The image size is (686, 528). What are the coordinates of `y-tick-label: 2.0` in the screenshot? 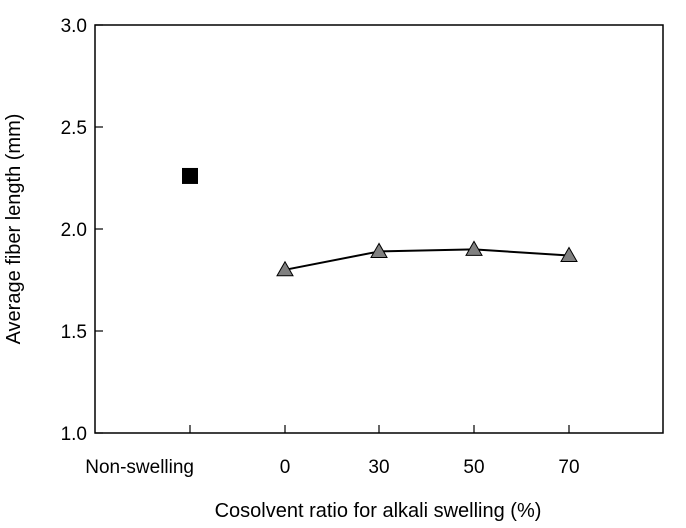 It's located at (74, 230).